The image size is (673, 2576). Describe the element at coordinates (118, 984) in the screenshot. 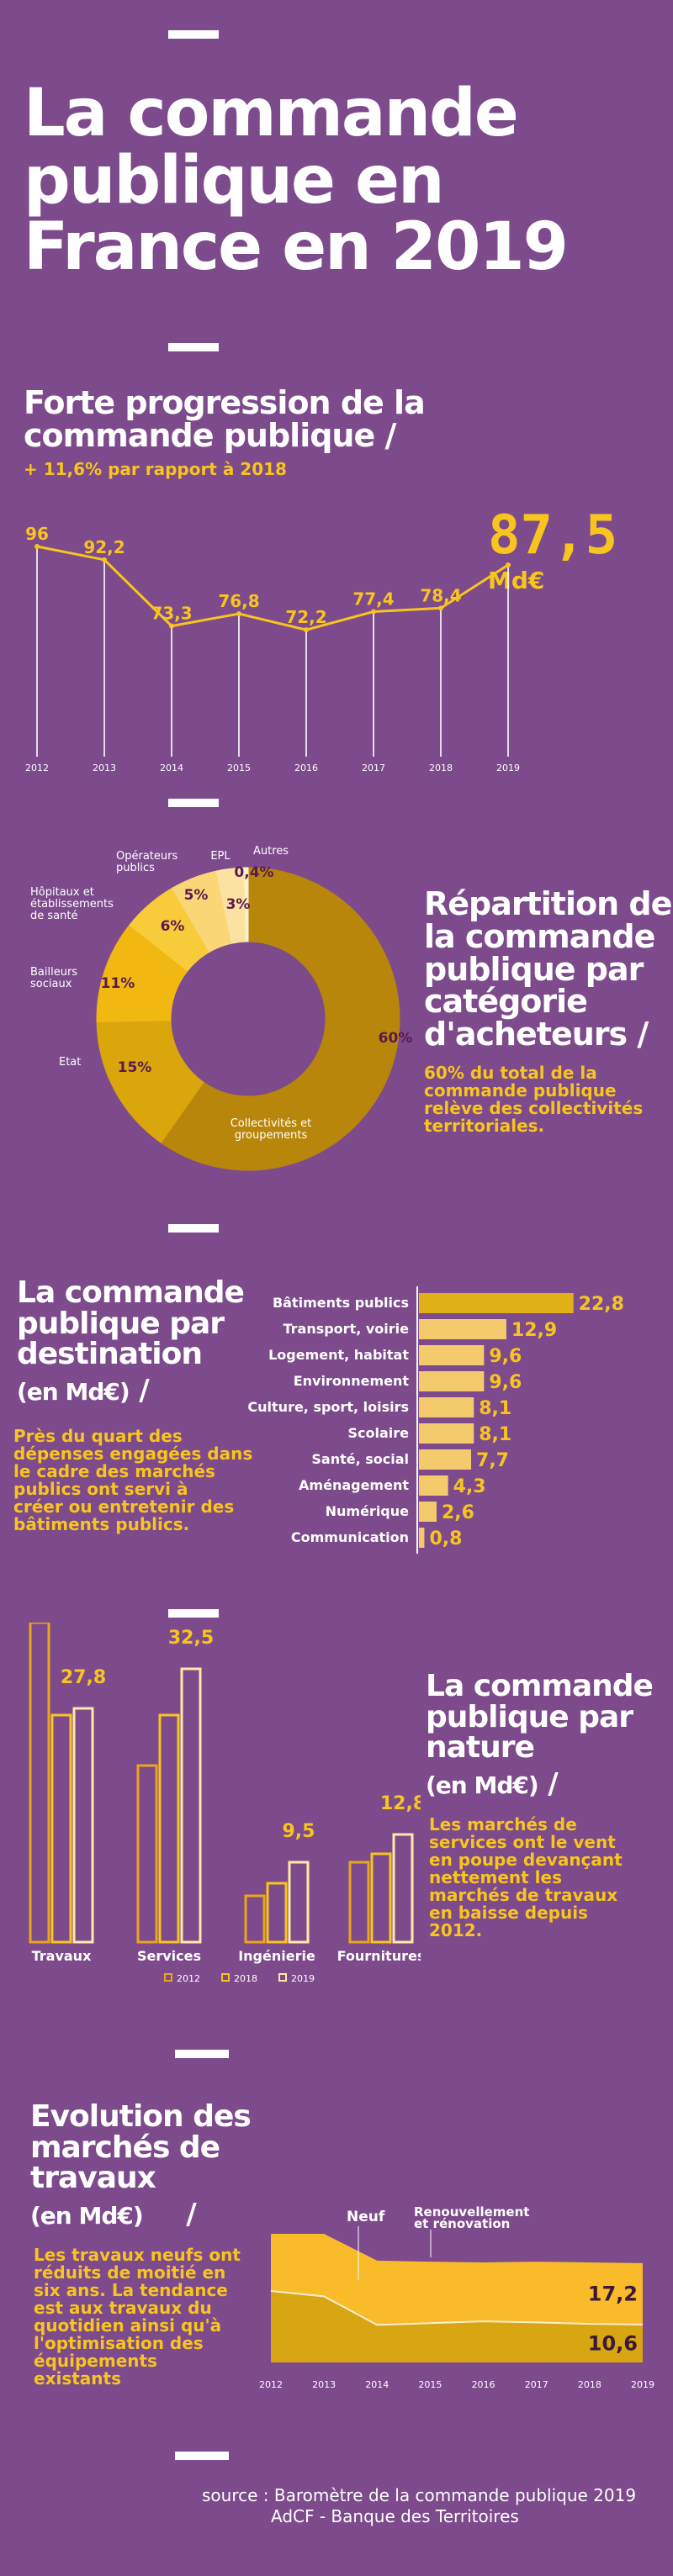

I see `slice-value-label: 11%` at that location.